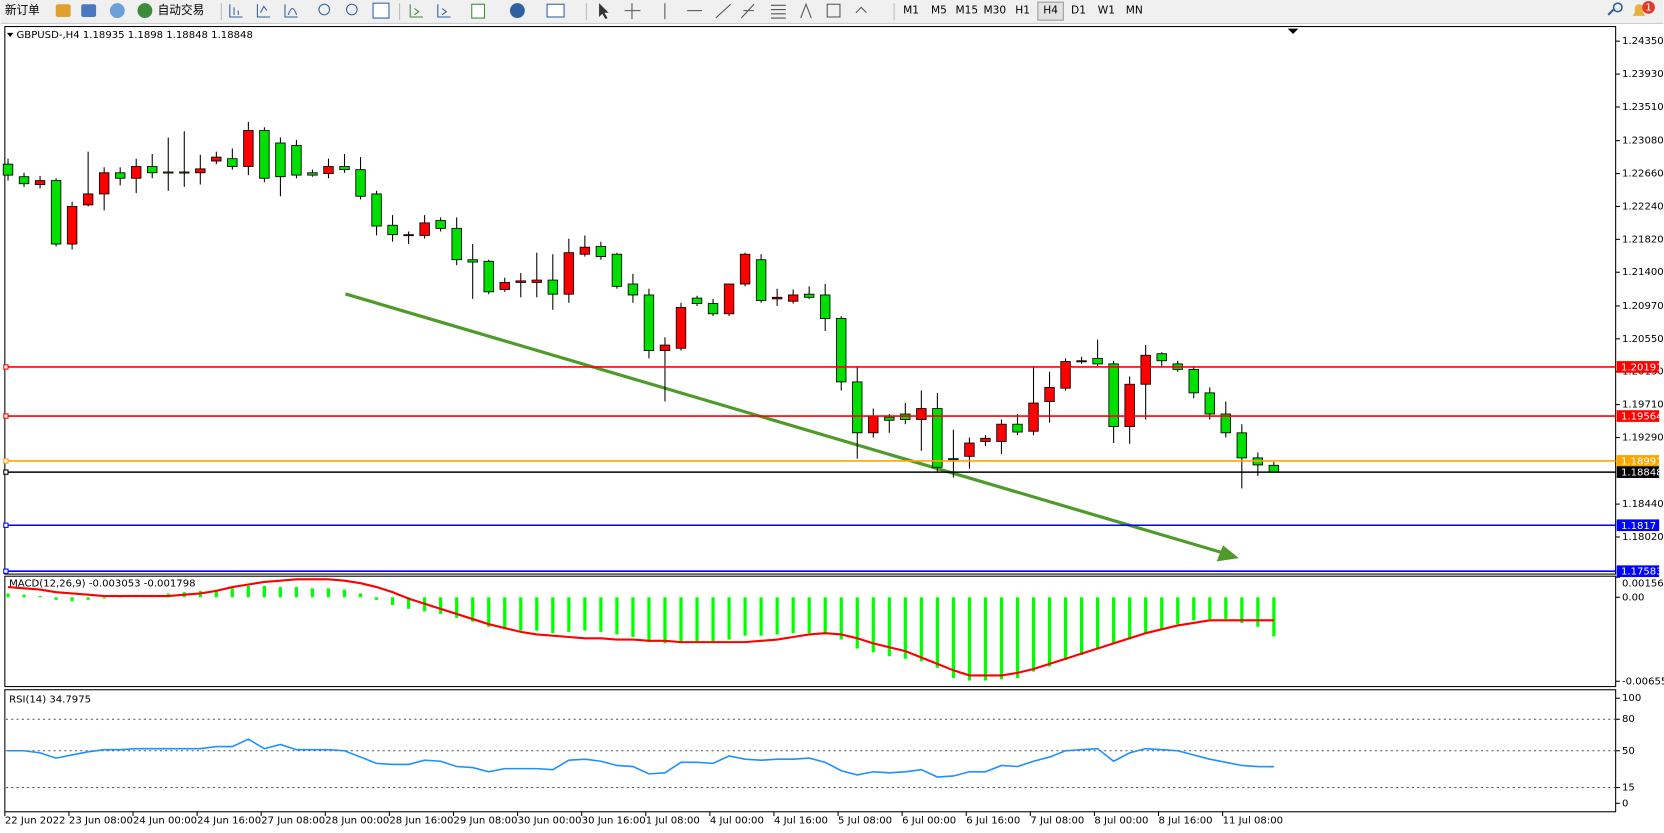 This screenshot has height=833, width=1664. I want to click on timeframe-button: MN, so click(1134, 10).